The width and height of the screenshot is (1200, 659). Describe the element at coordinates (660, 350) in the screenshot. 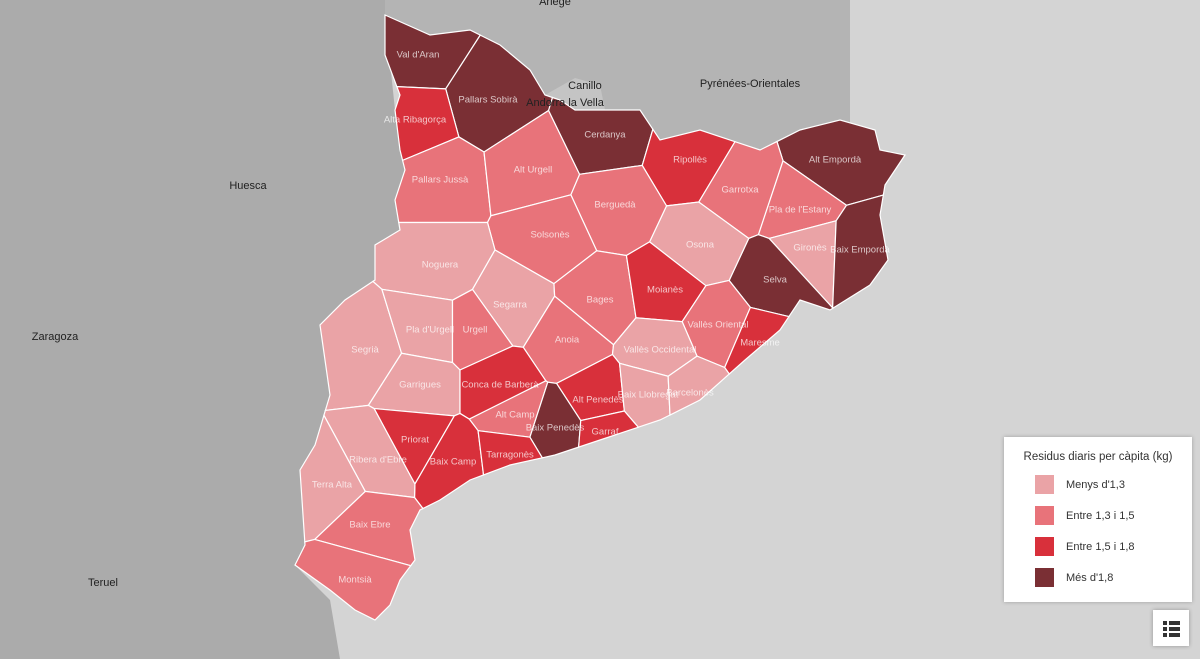

I see `comarca-label: Vallès Occidental` at that location.